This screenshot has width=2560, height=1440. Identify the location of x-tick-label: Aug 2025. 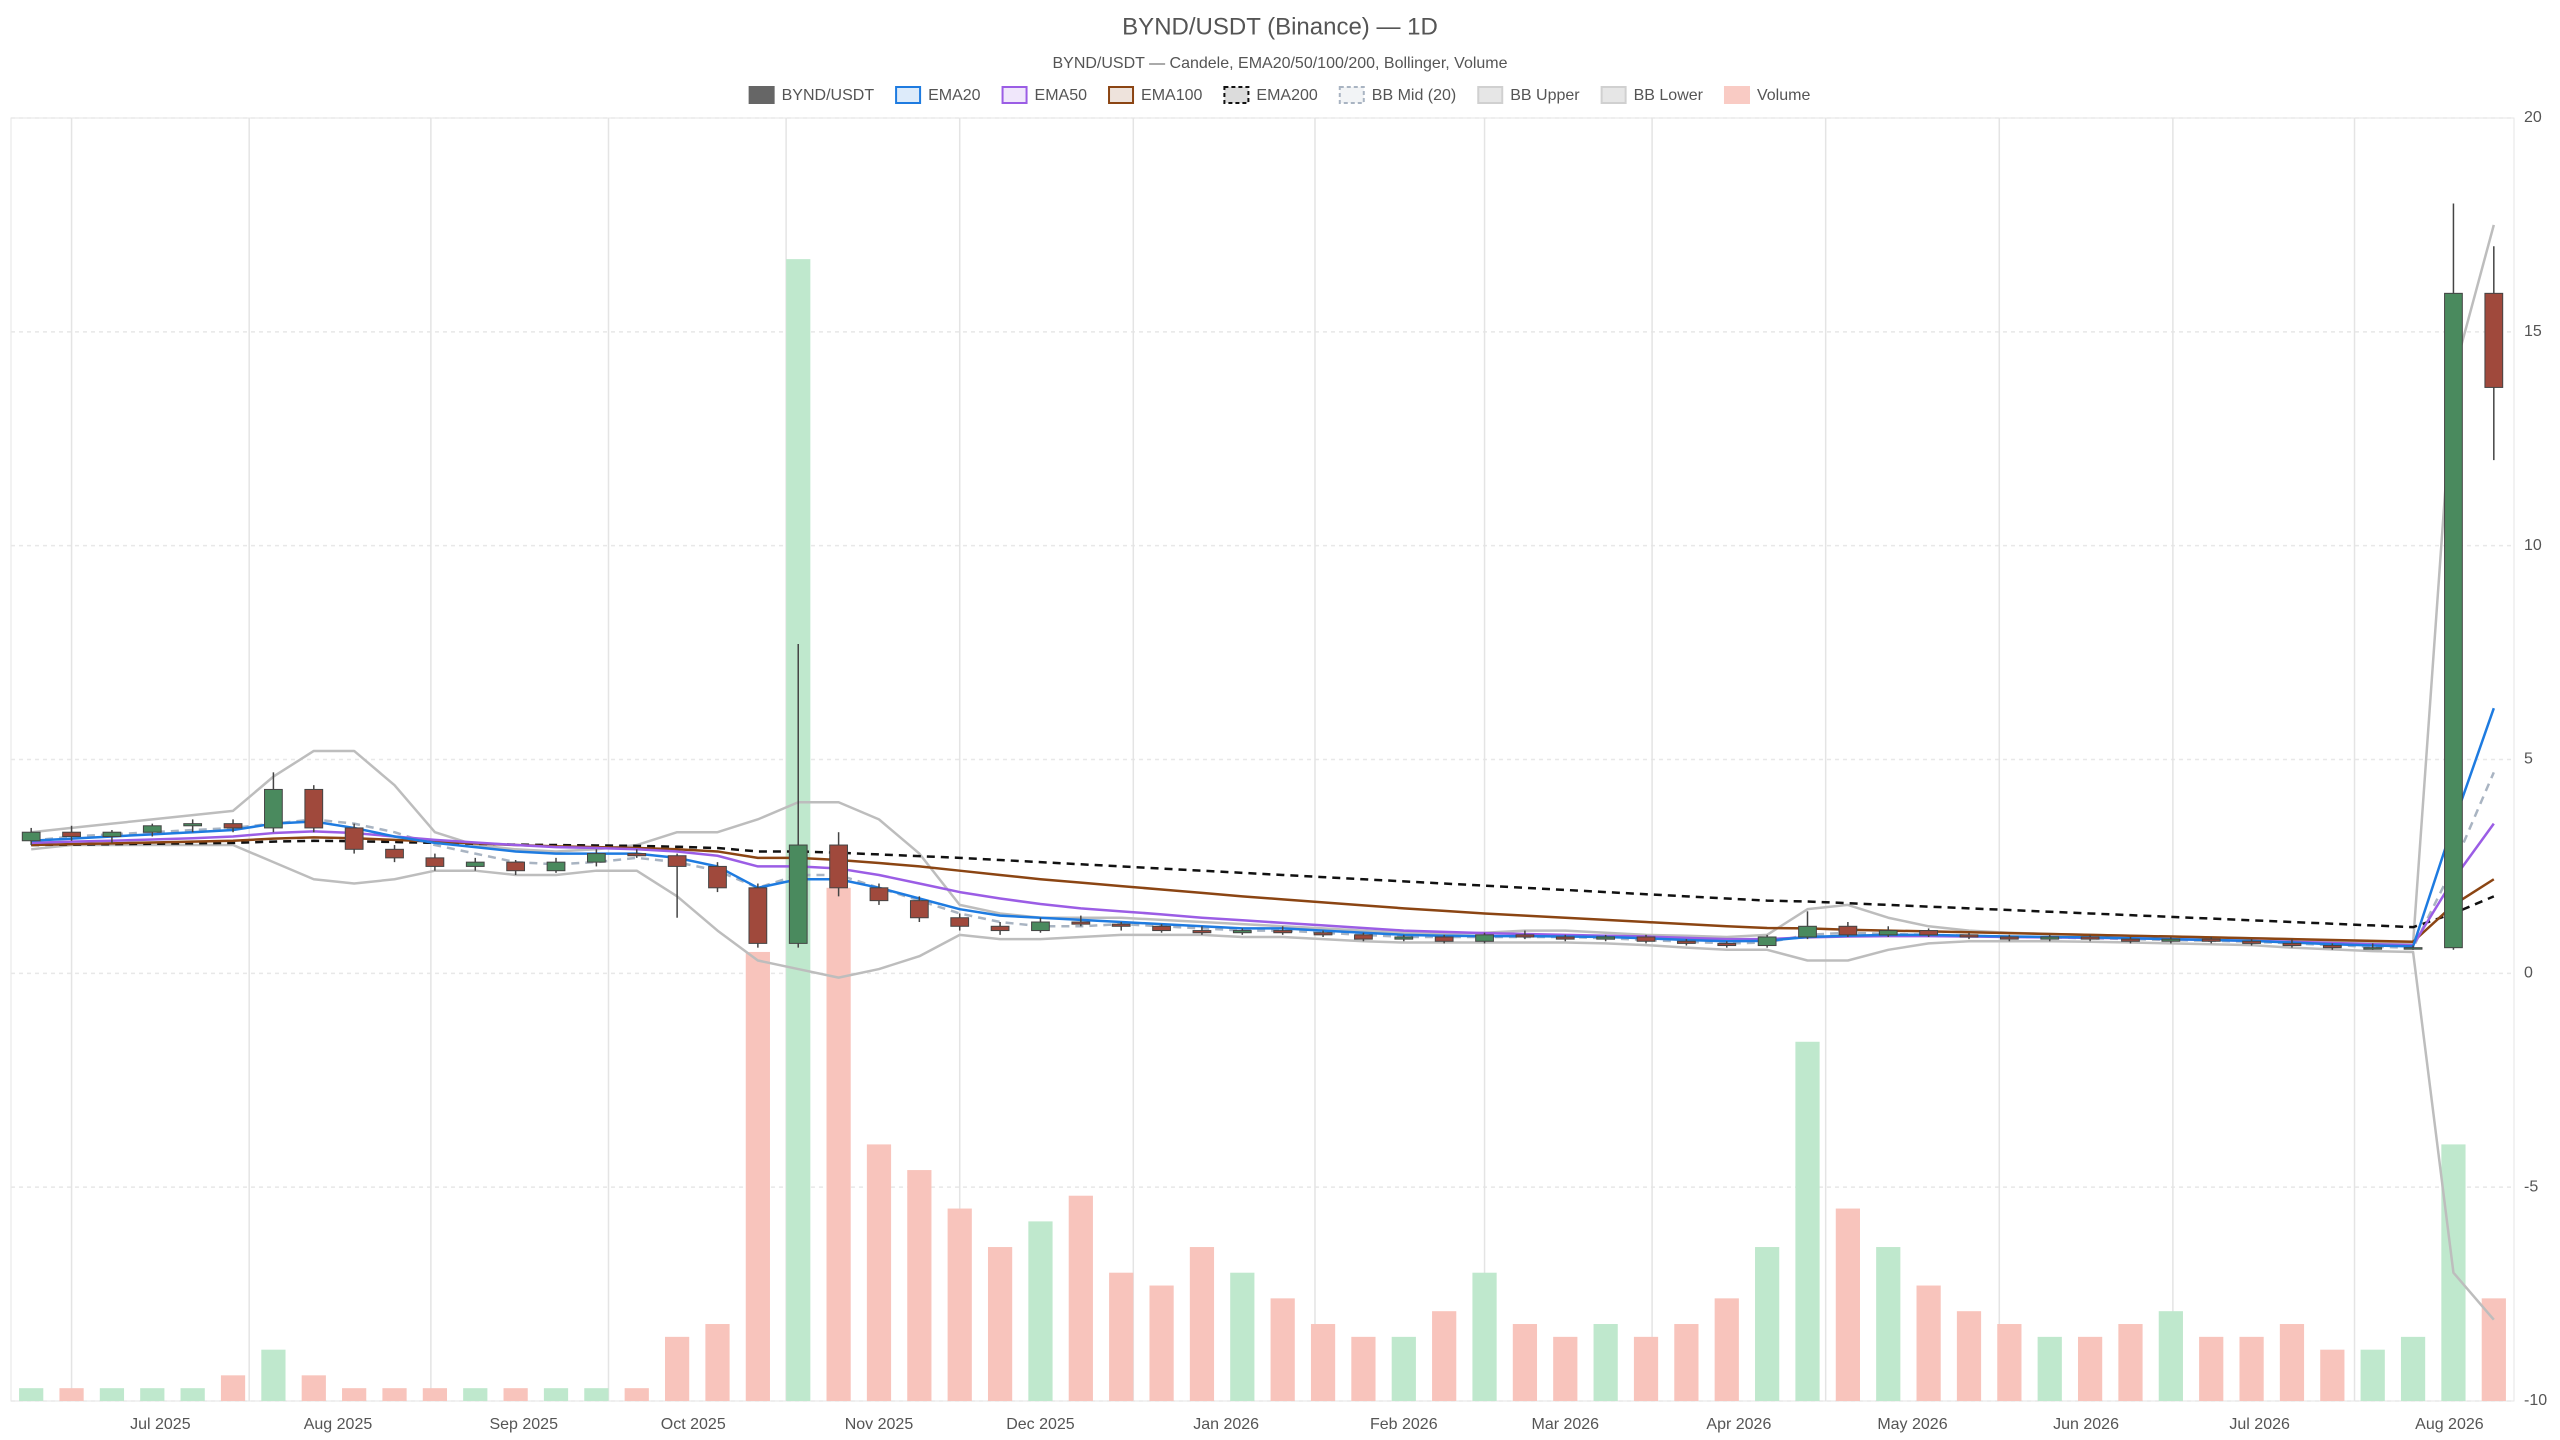
(338, 1424).